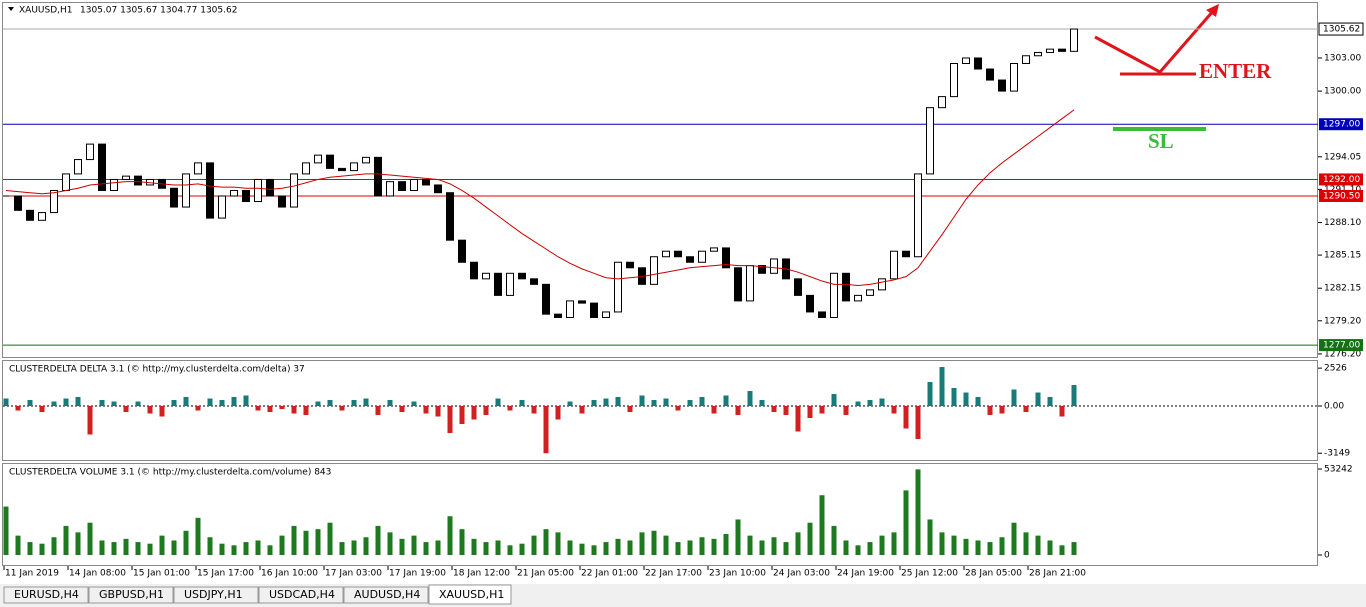  I want to click on tab-label: USDCAD,H4, so click(302, 594).